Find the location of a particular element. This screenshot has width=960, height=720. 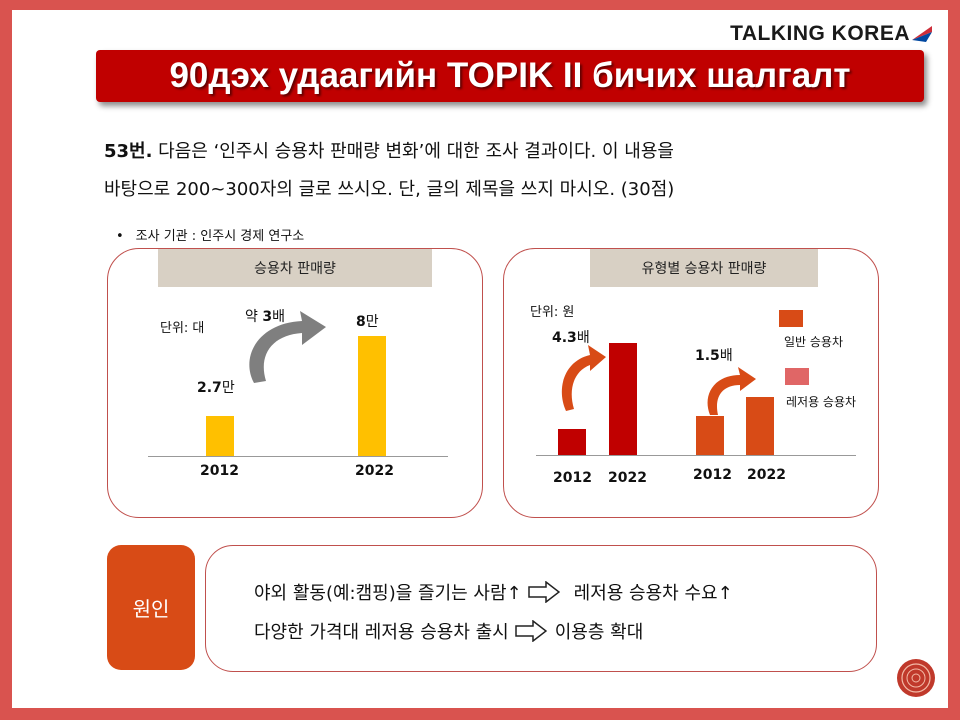

bar-value-label-2012: 2.7만 is located at coordinates (216, 388).